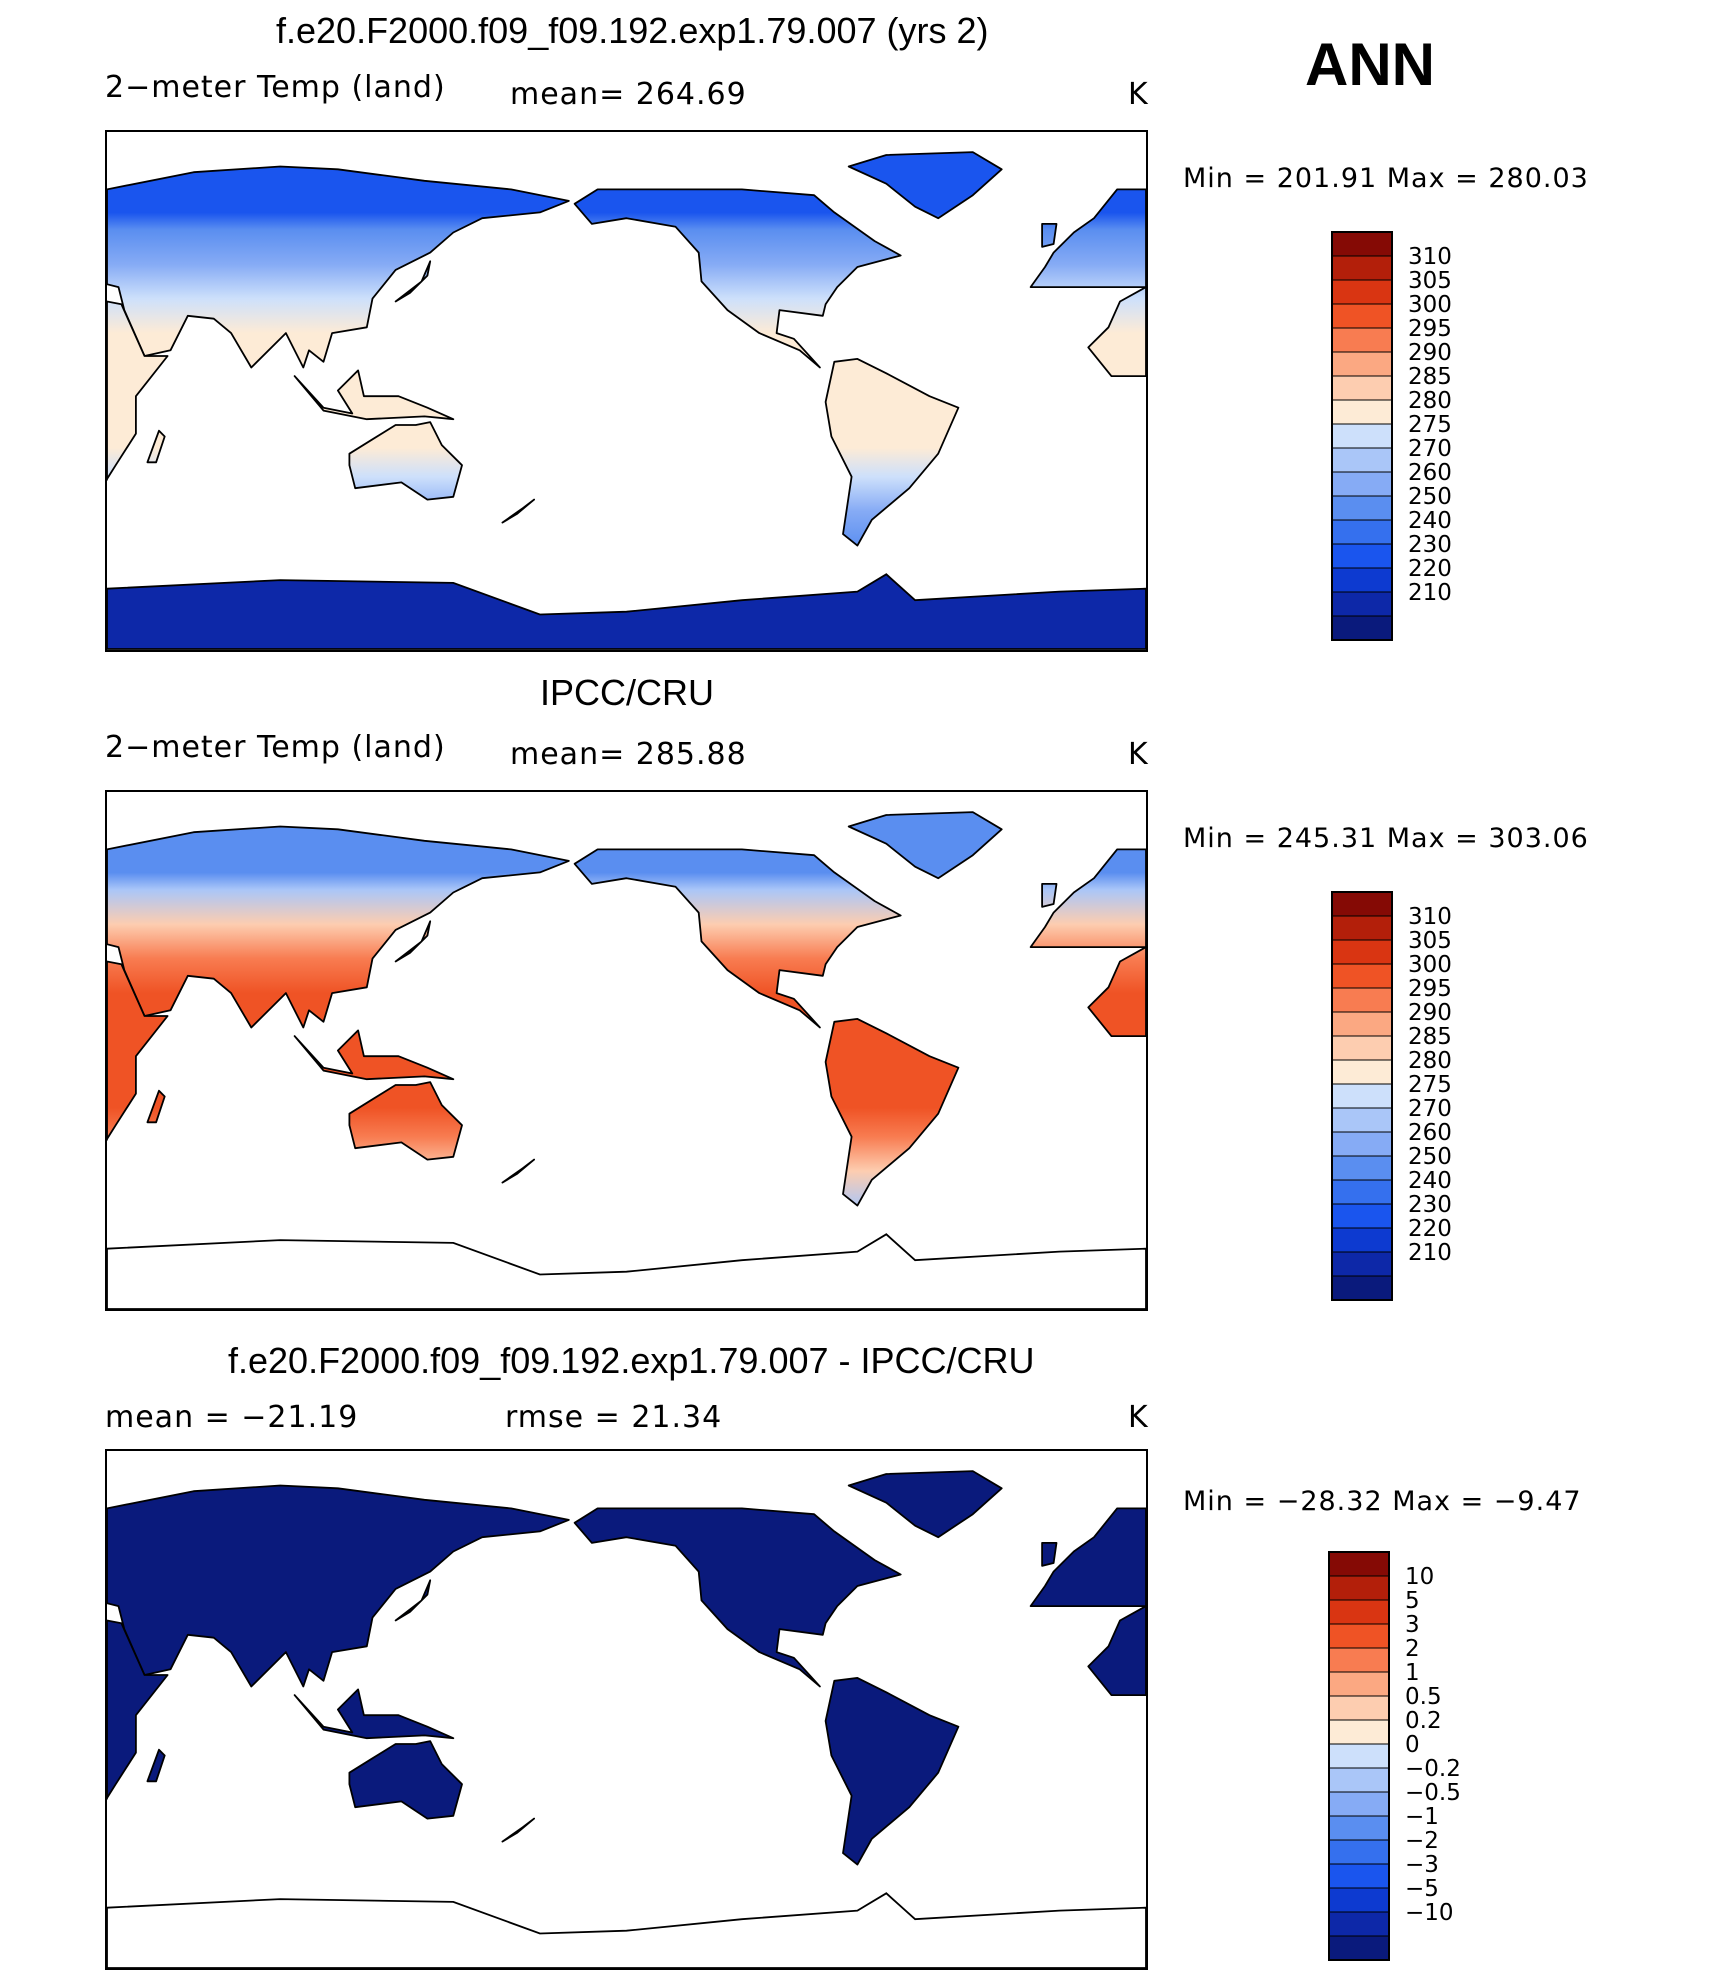  I want to click on colorbar-tick-label: 10, so click(1419, 1577).